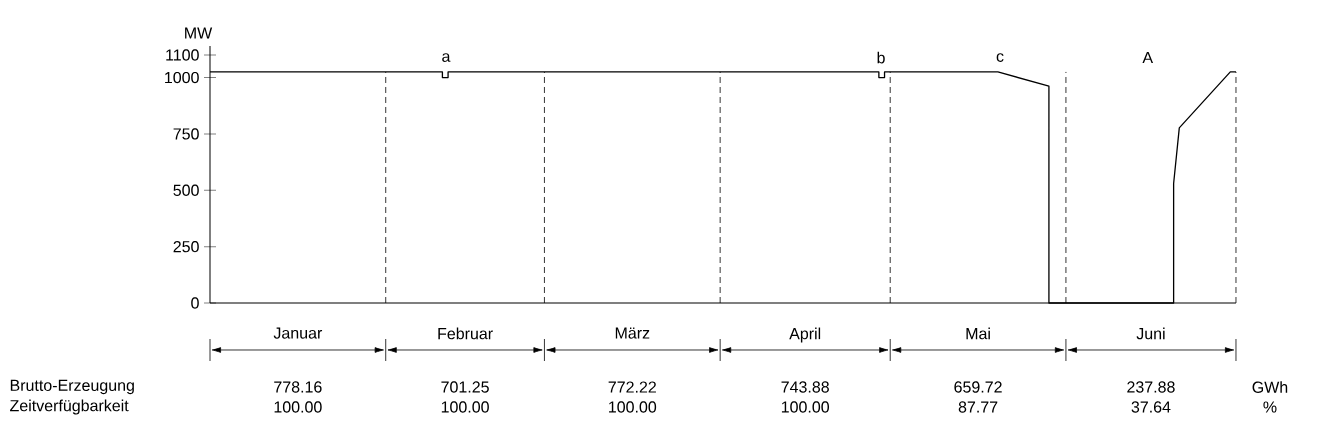 This screenshot has height=424, width=1317. I want to click on text: 87.77, so click(978, 407).